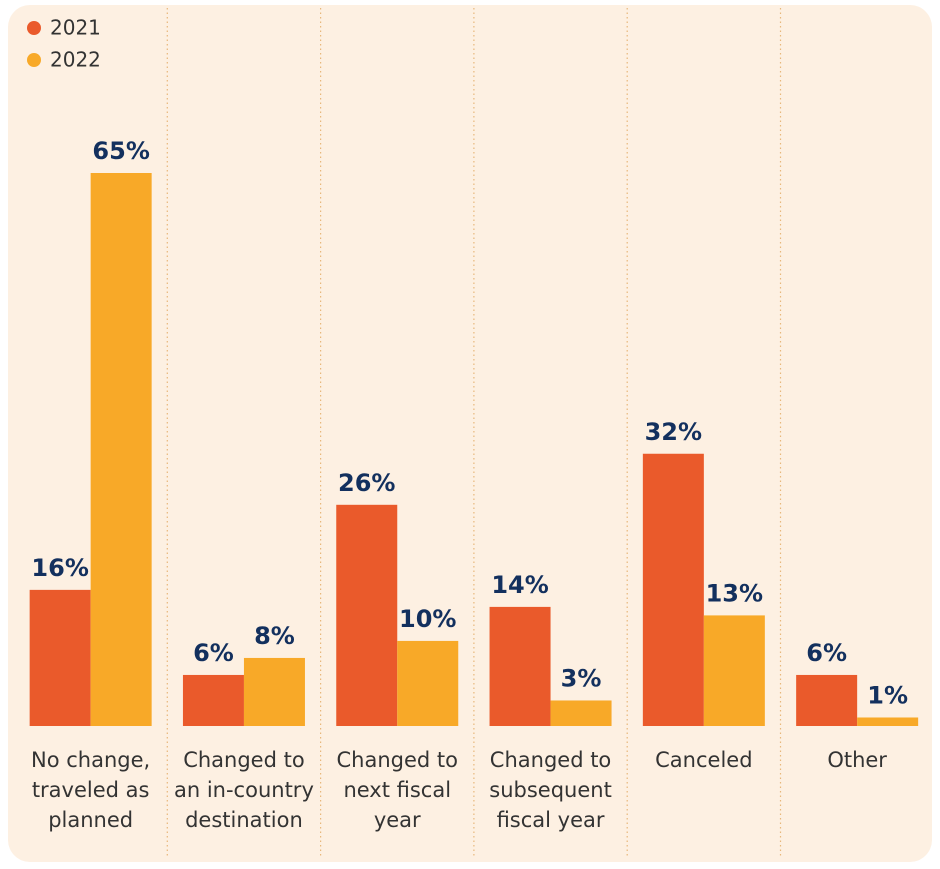 This screenshot has width=940, height=869. I want to click on x-tick-label: Changed to next fiscal year, so click(397, 790).